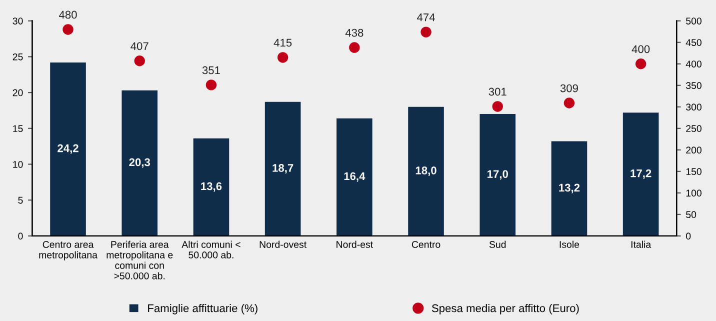 This screenshot has width=716, height=321. I want to click on x-tick-label: Altri comuni < 50.000 ab., so click(211, 249).